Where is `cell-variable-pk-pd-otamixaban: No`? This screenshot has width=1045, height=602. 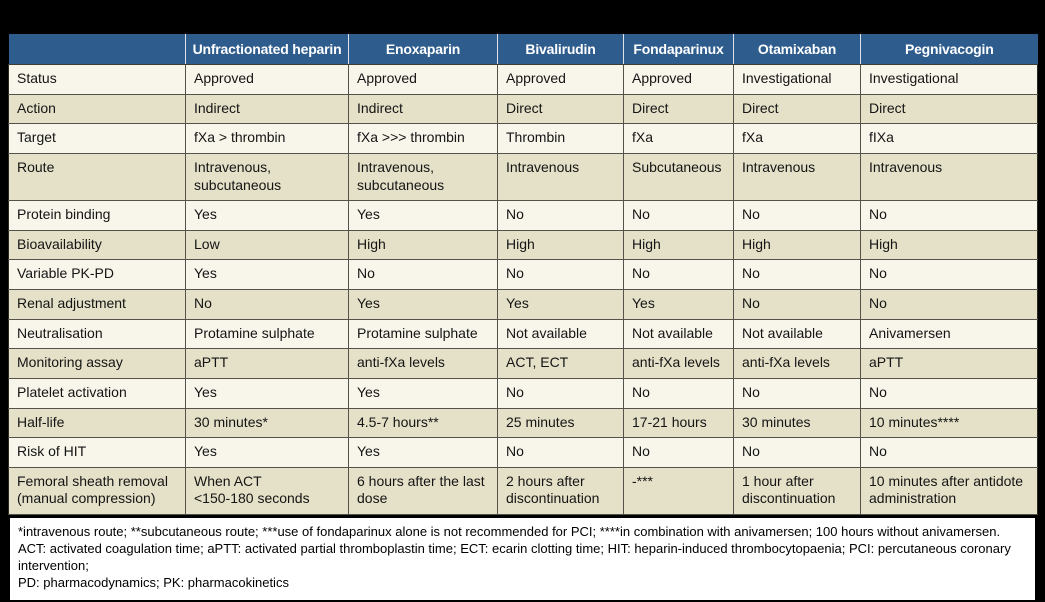 cell-variable-pk-pd-otamixaban: No is located at coordinates (797, 274).